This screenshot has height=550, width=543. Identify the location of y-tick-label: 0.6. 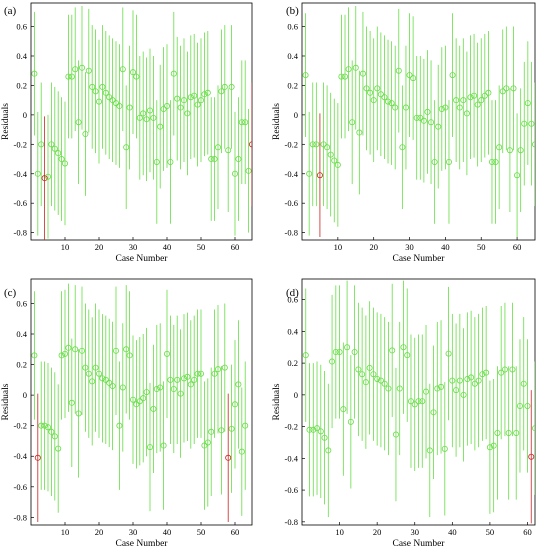
(292, 300).